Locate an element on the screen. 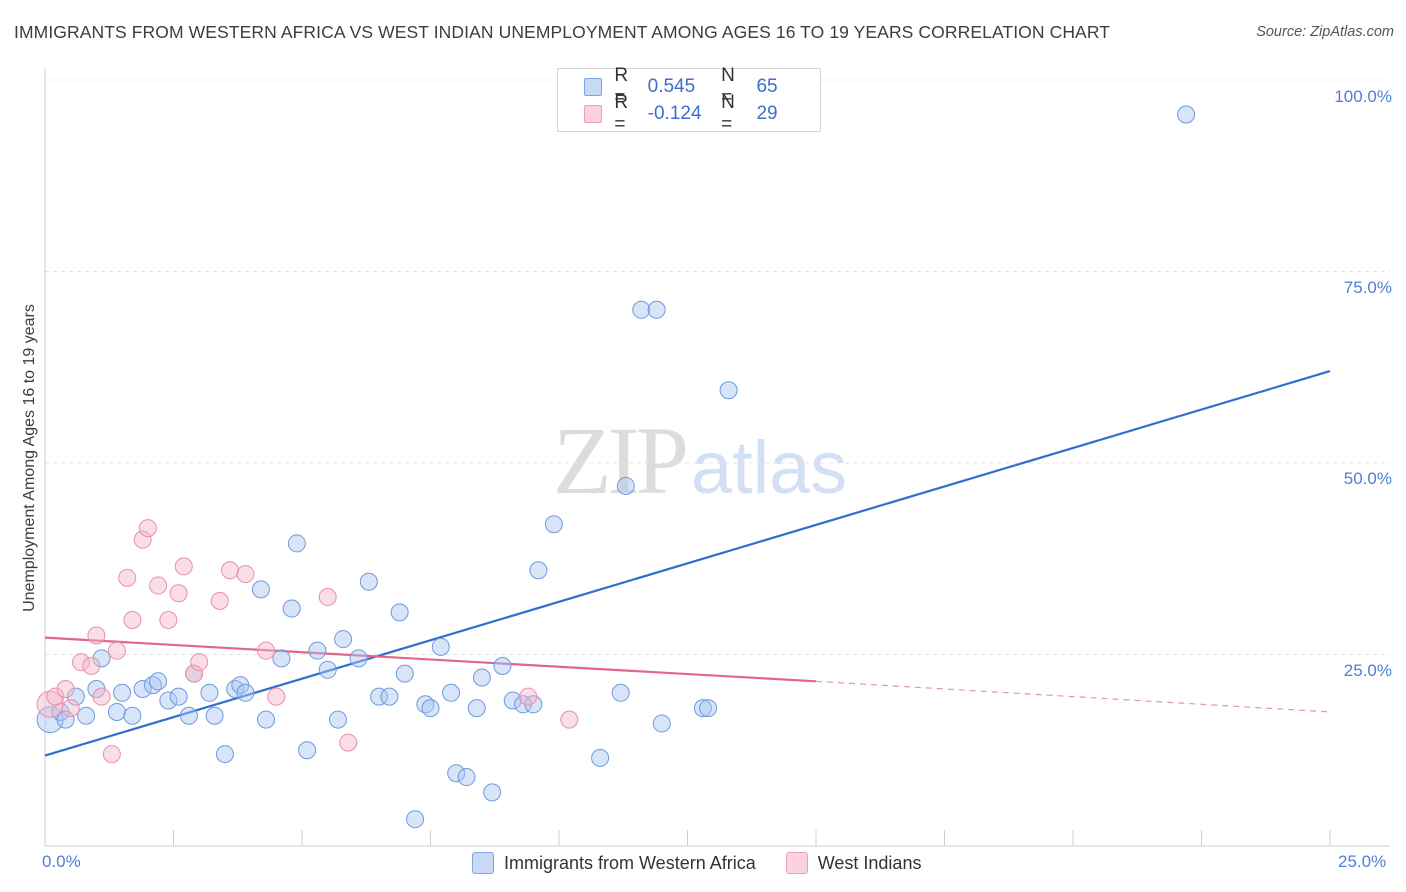 The height and width of the screenshot is (892, 1406). x-tick-0: 0.0% is located at coordinates (61, 861).